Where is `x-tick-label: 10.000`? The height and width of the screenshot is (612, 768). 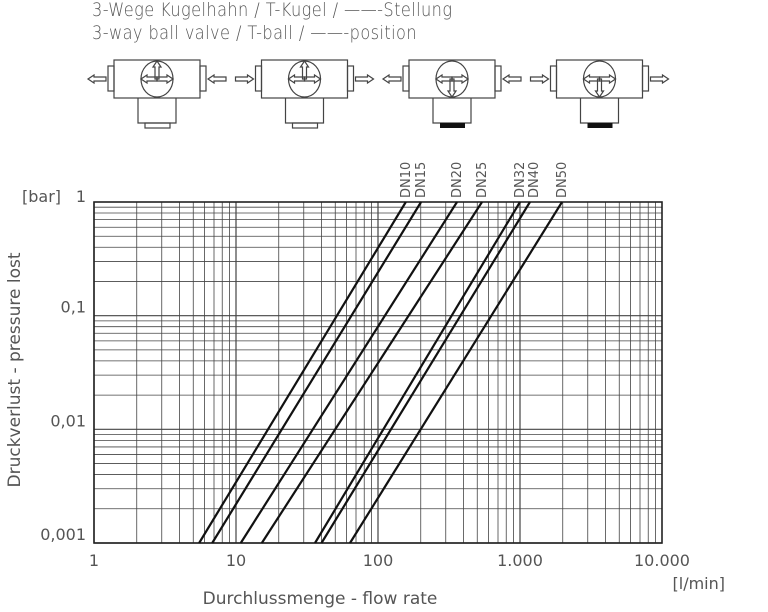 x-tick-label: 10.000 is located at coordinates (662, 560).